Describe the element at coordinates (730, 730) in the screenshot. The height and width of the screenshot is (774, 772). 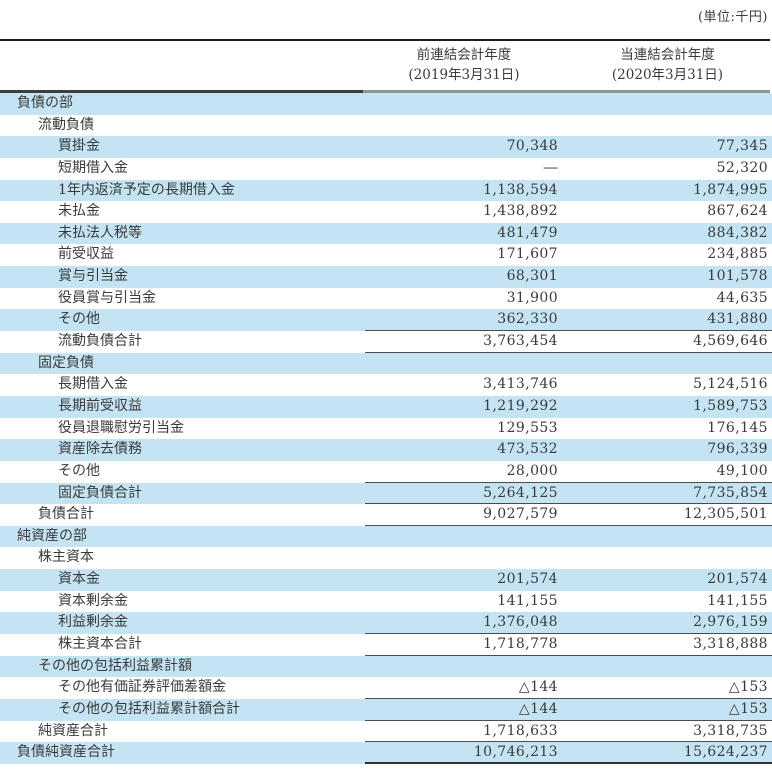
I see `current-year-value: 3,318,735` at that location.